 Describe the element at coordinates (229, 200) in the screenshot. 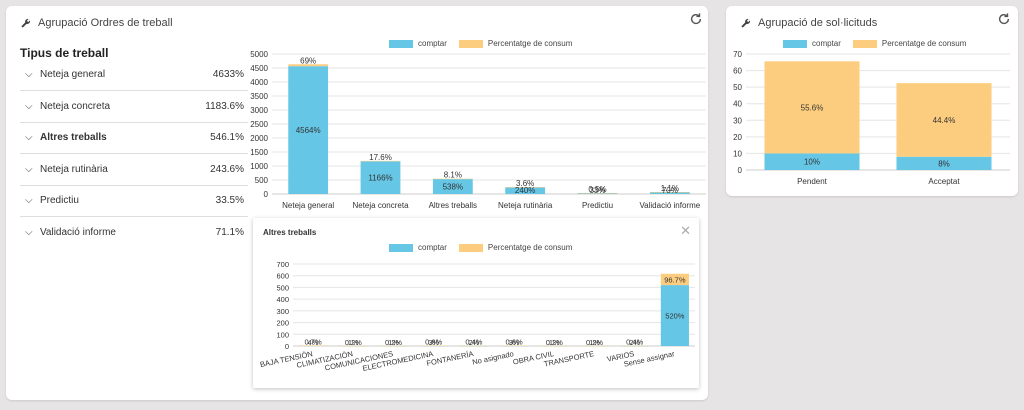

I see `row-value: 33.5%` at that location.